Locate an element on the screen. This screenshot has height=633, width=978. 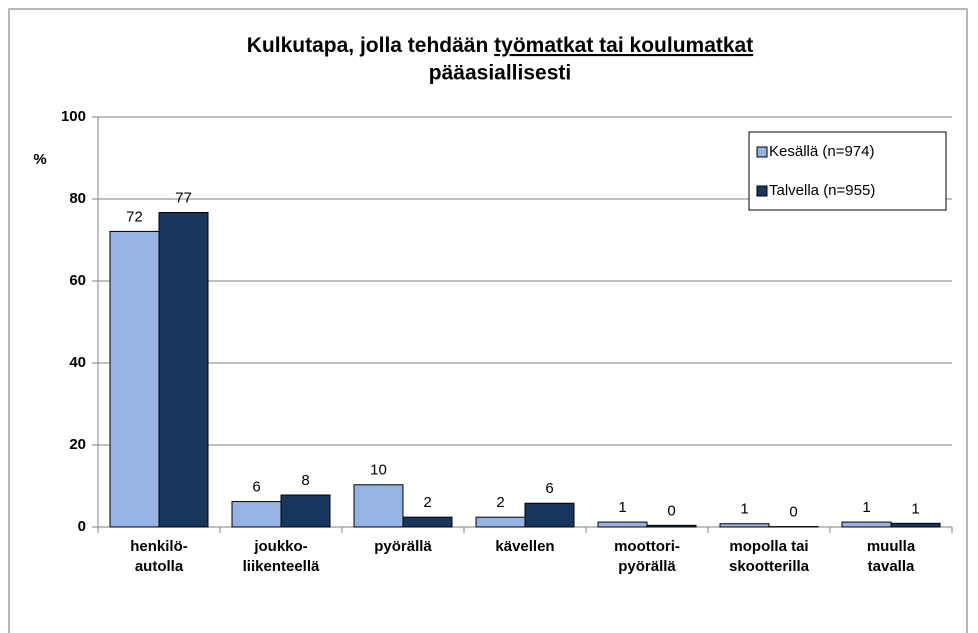
y-tick-label: 60 is located at coordinates (77, 280).